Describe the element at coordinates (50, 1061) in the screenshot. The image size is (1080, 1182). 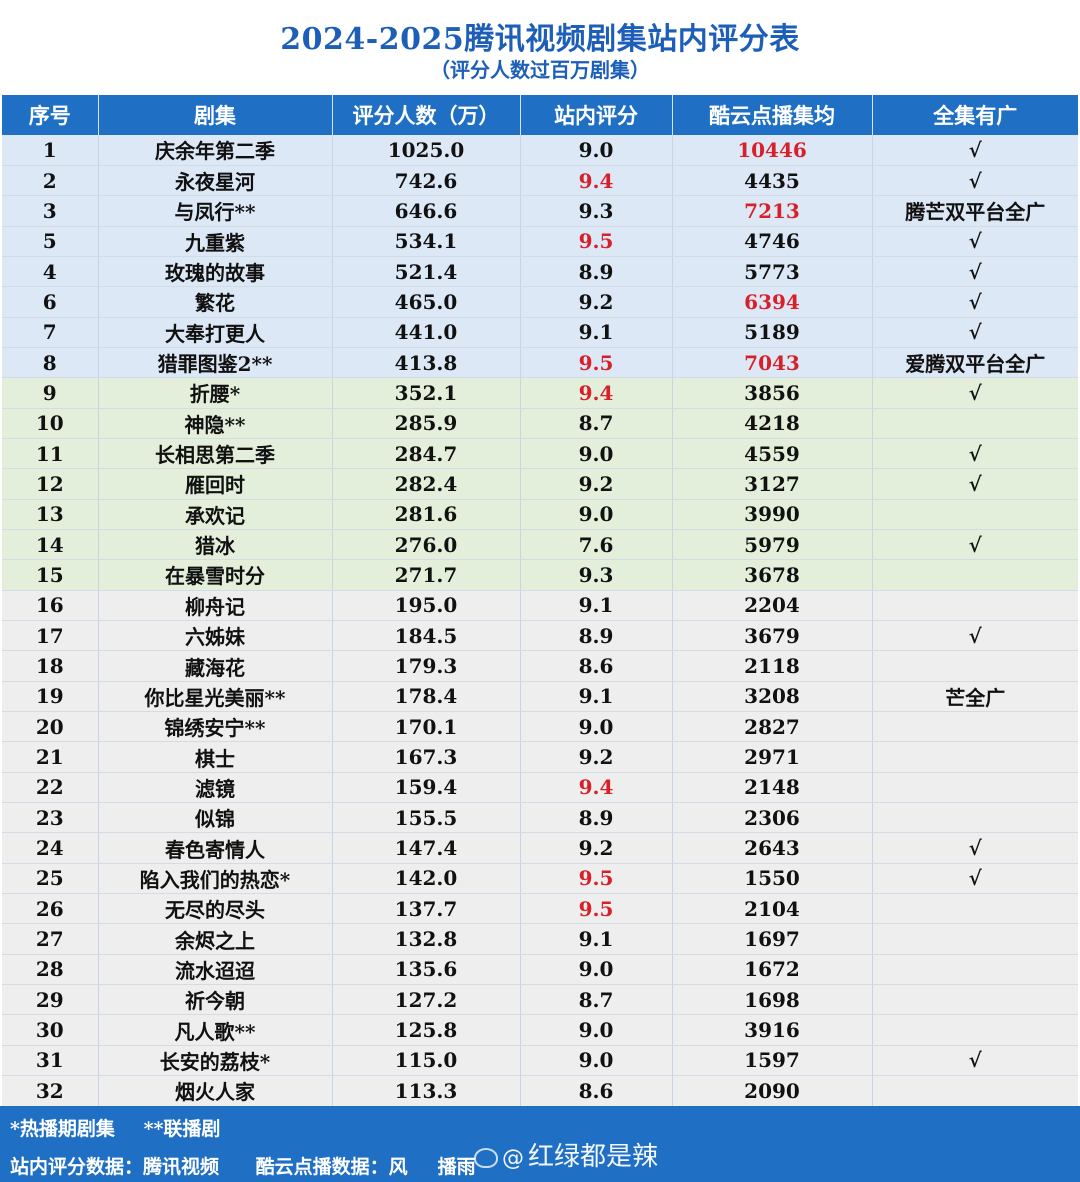
I see `row-no-cell: 31` at that location.